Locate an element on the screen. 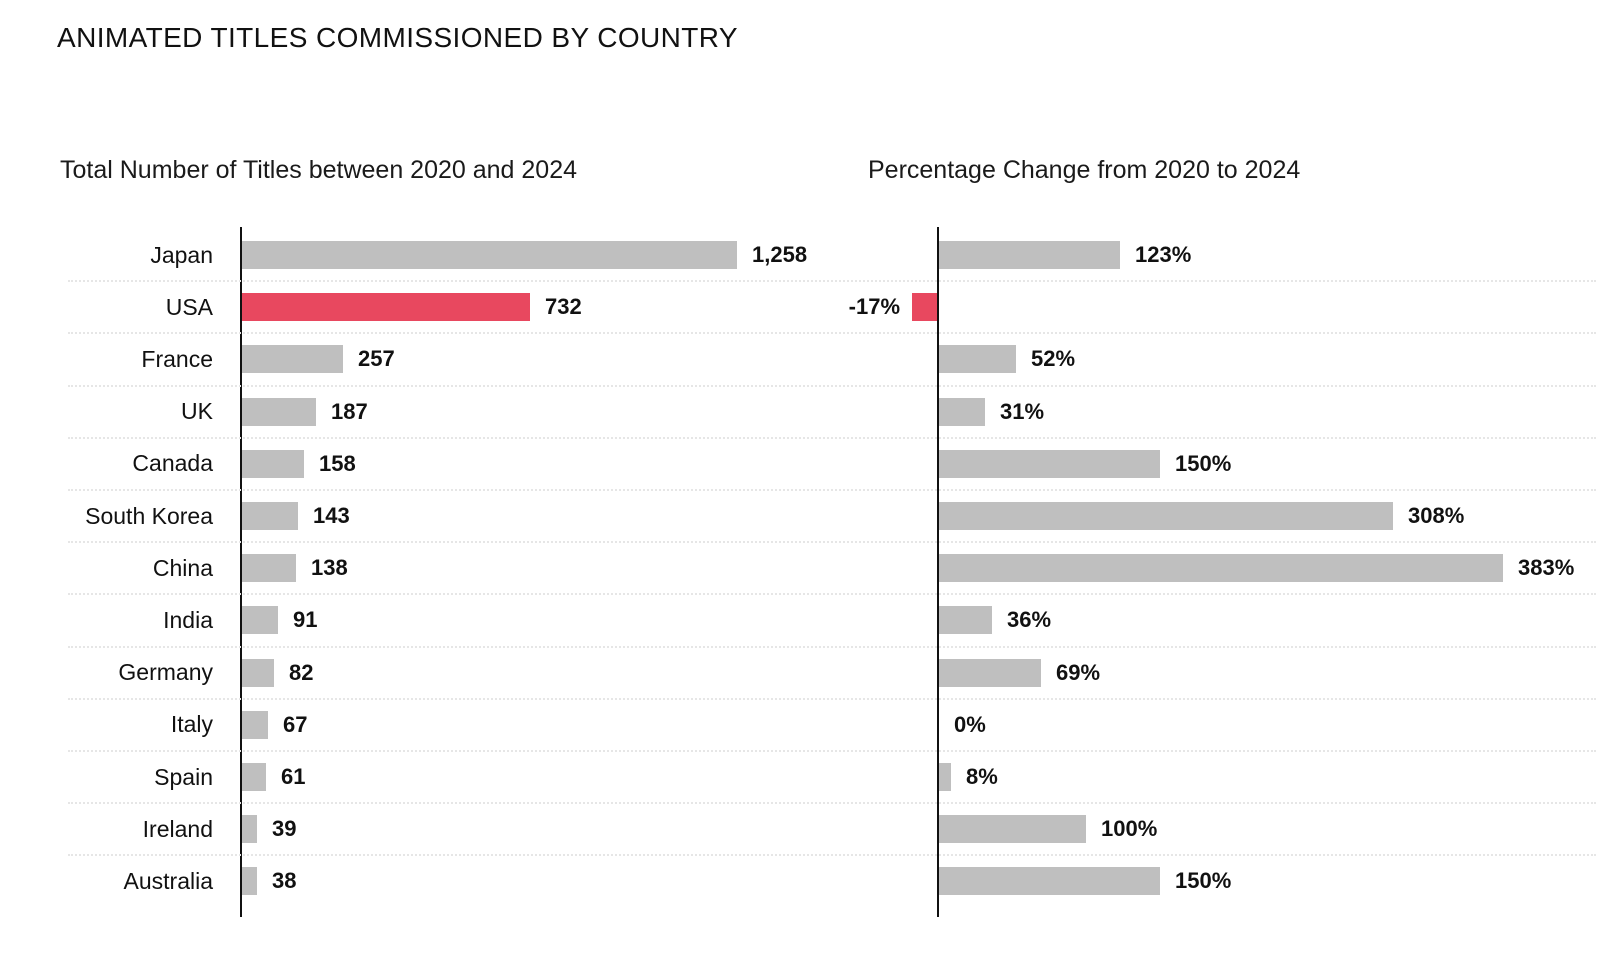 The image size is (1604, 978). country-label: Japan is located at coordinates (181, 254).